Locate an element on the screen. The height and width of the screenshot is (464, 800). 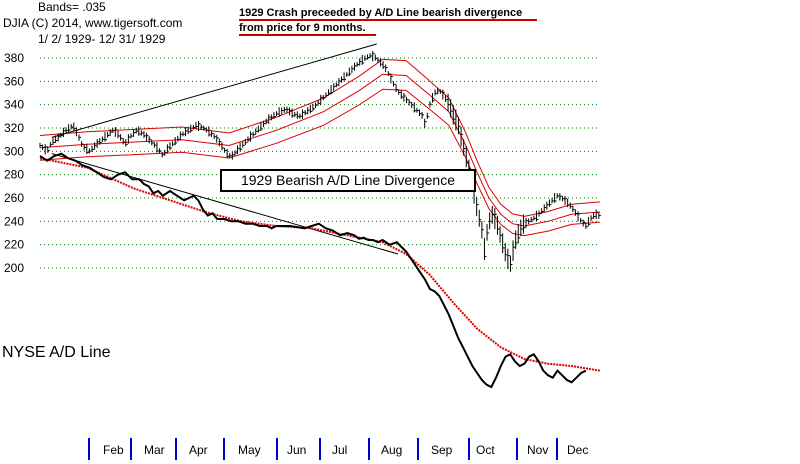
month-label-mar: Mar is located at coordinates (154, 450).